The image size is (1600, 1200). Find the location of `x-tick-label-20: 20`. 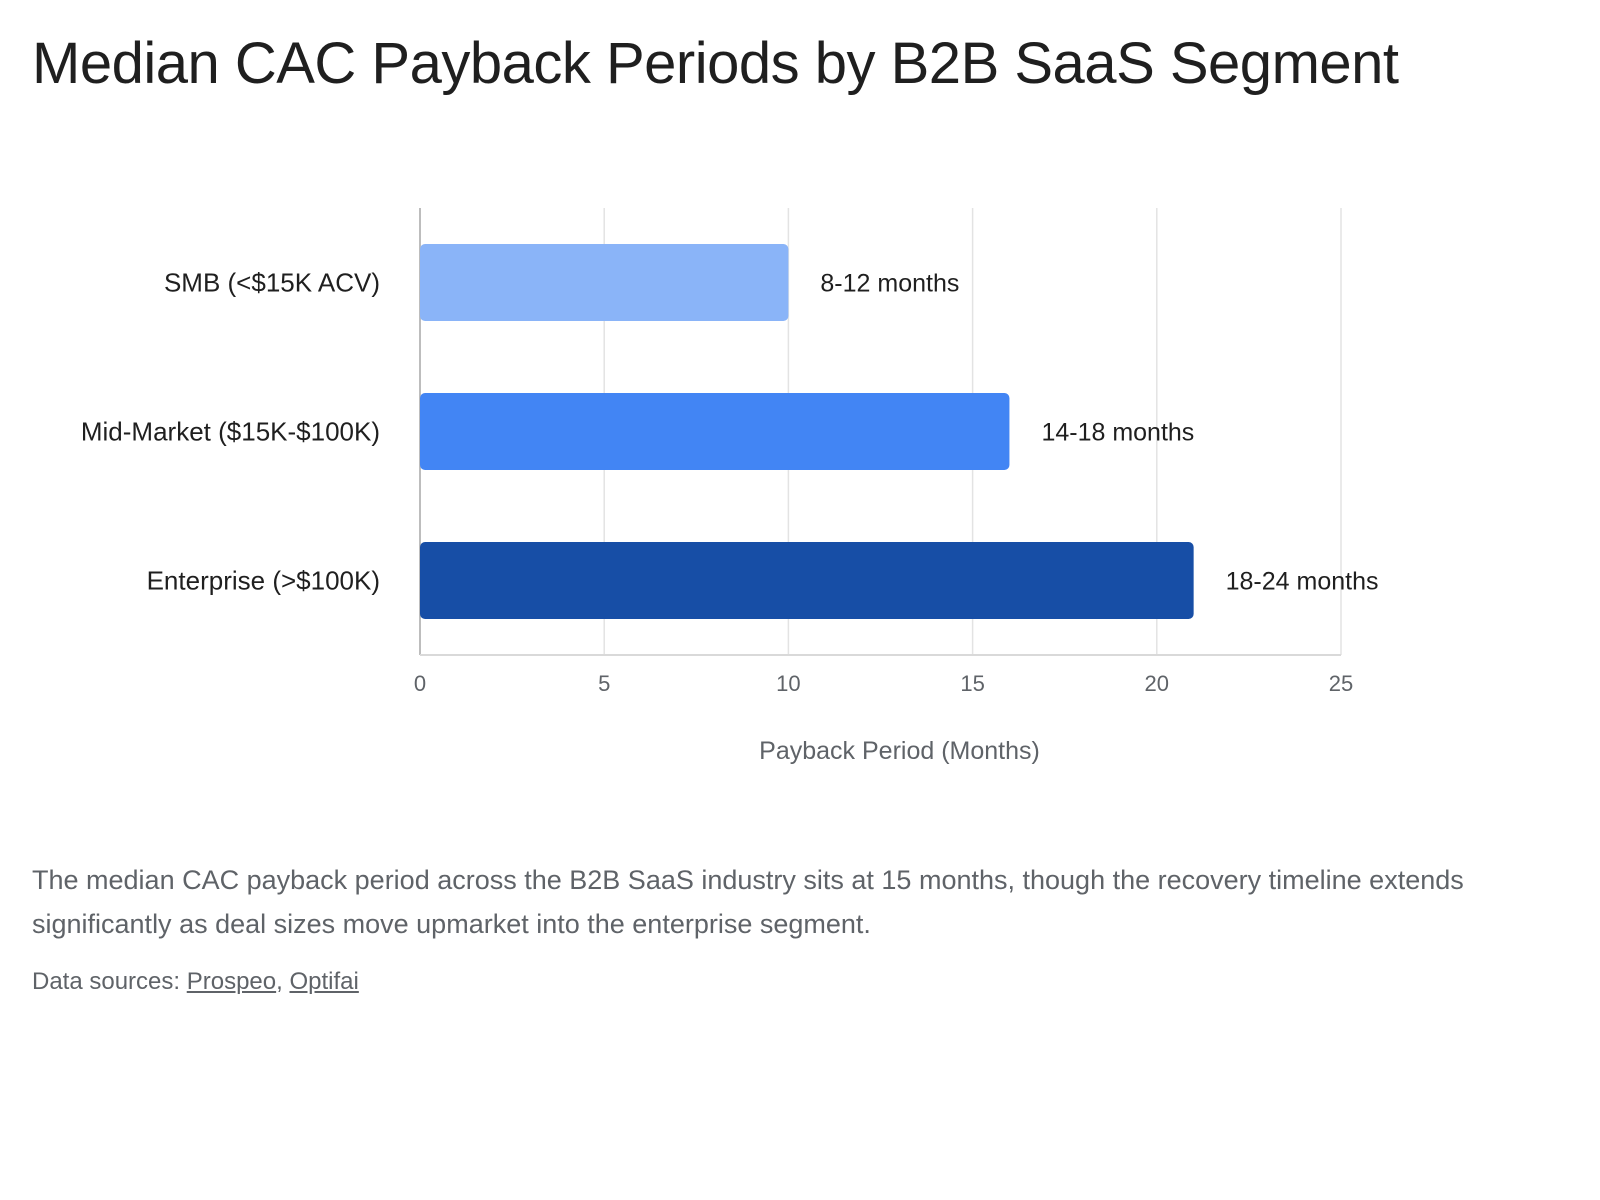

x-tick-label-20: 20 is located at coordinates (1157, 683).